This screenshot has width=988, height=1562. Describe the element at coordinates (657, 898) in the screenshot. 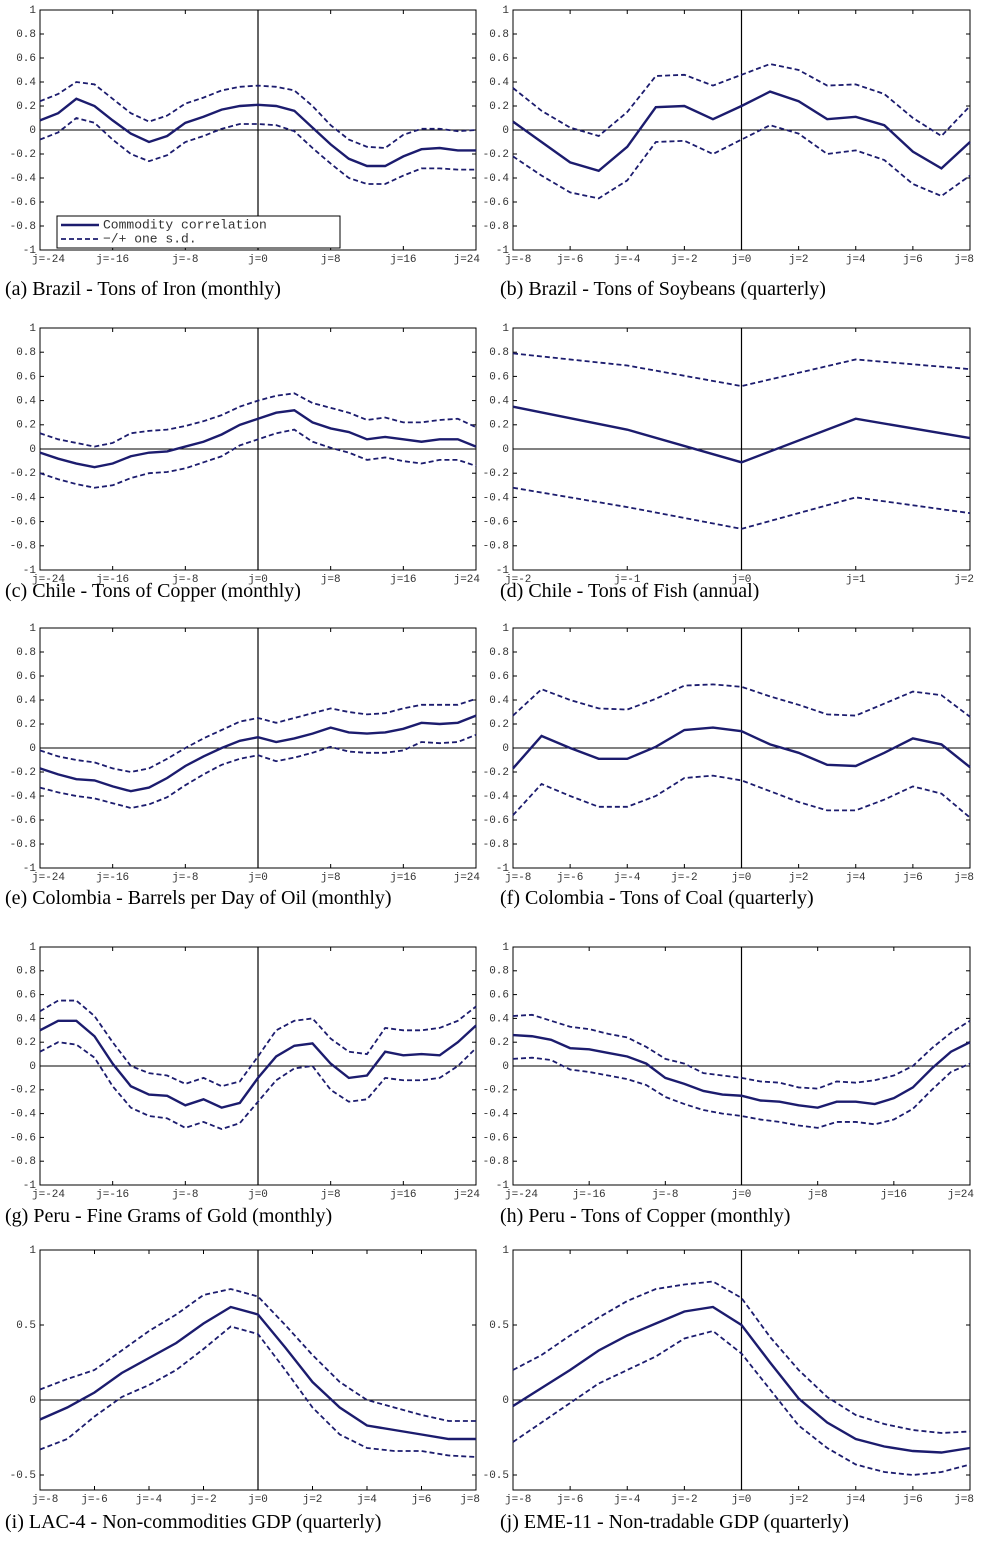

I see `caption: (f) Colombia - Tons of Coal (quarterly)` at that location.